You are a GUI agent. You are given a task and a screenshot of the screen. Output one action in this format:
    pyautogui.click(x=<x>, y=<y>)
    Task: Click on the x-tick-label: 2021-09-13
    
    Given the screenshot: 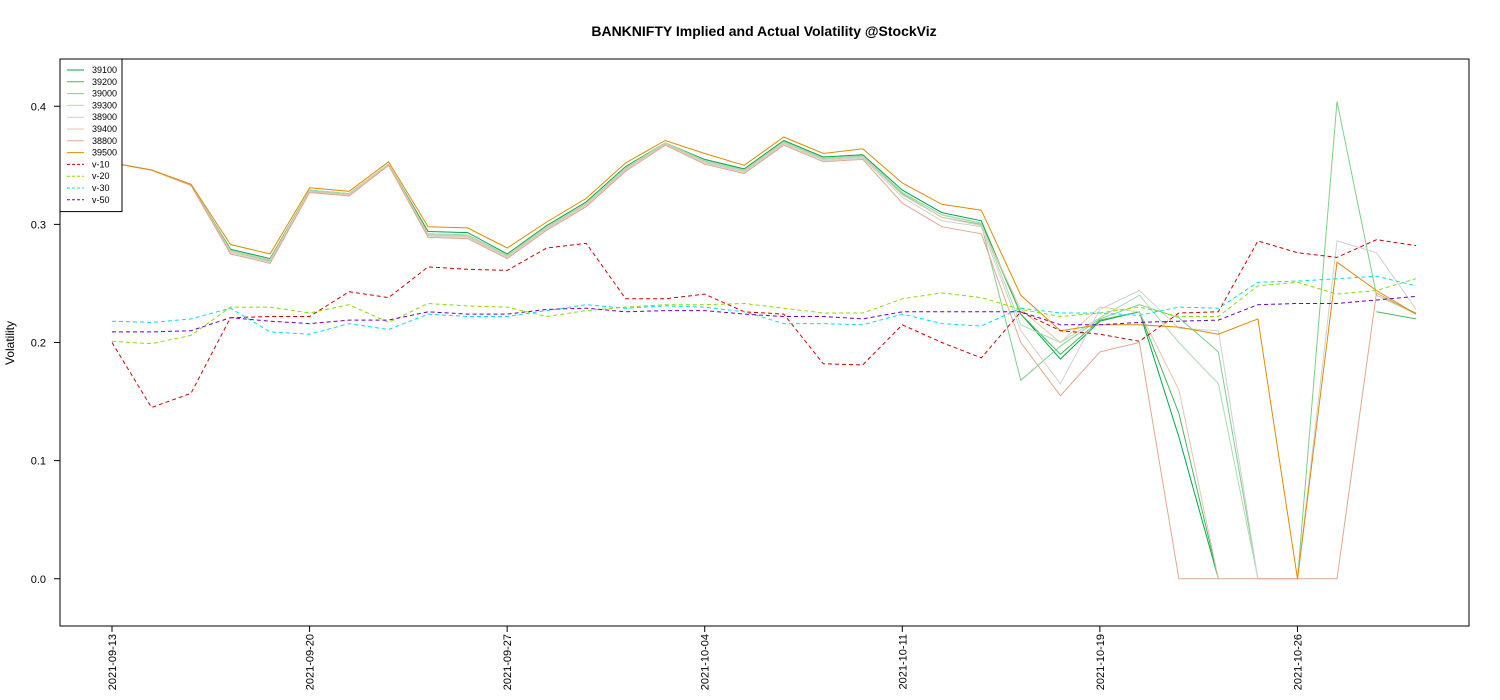 What is the action you would take?
    pyautogui.click(x=113, y=662)
    